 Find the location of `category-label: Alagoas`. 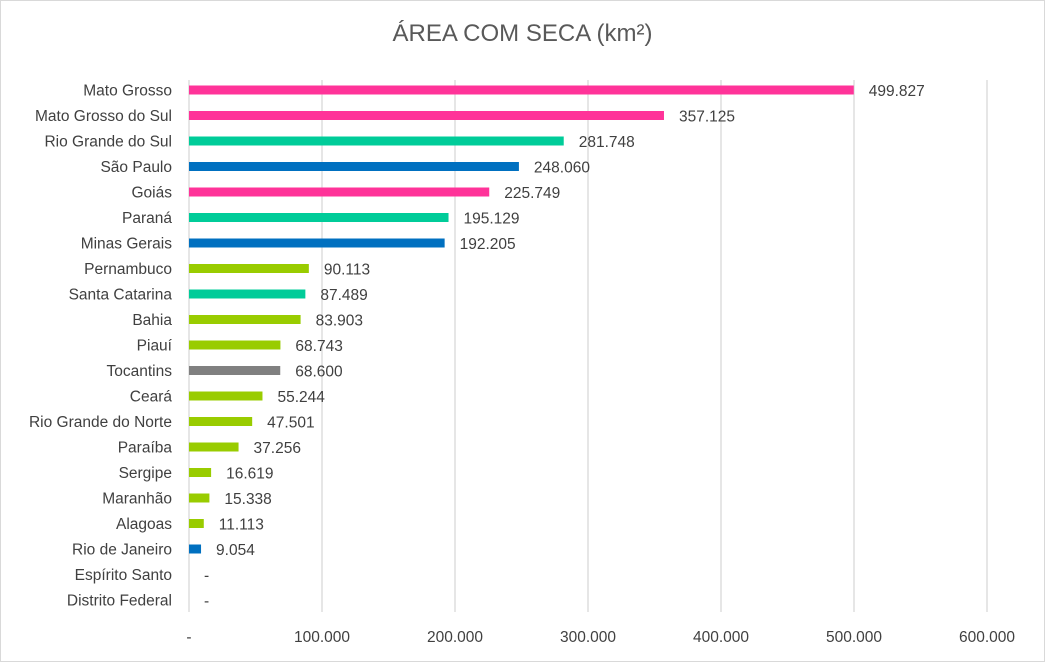

category-label: Alagoas is located at coordinates (144, 524).